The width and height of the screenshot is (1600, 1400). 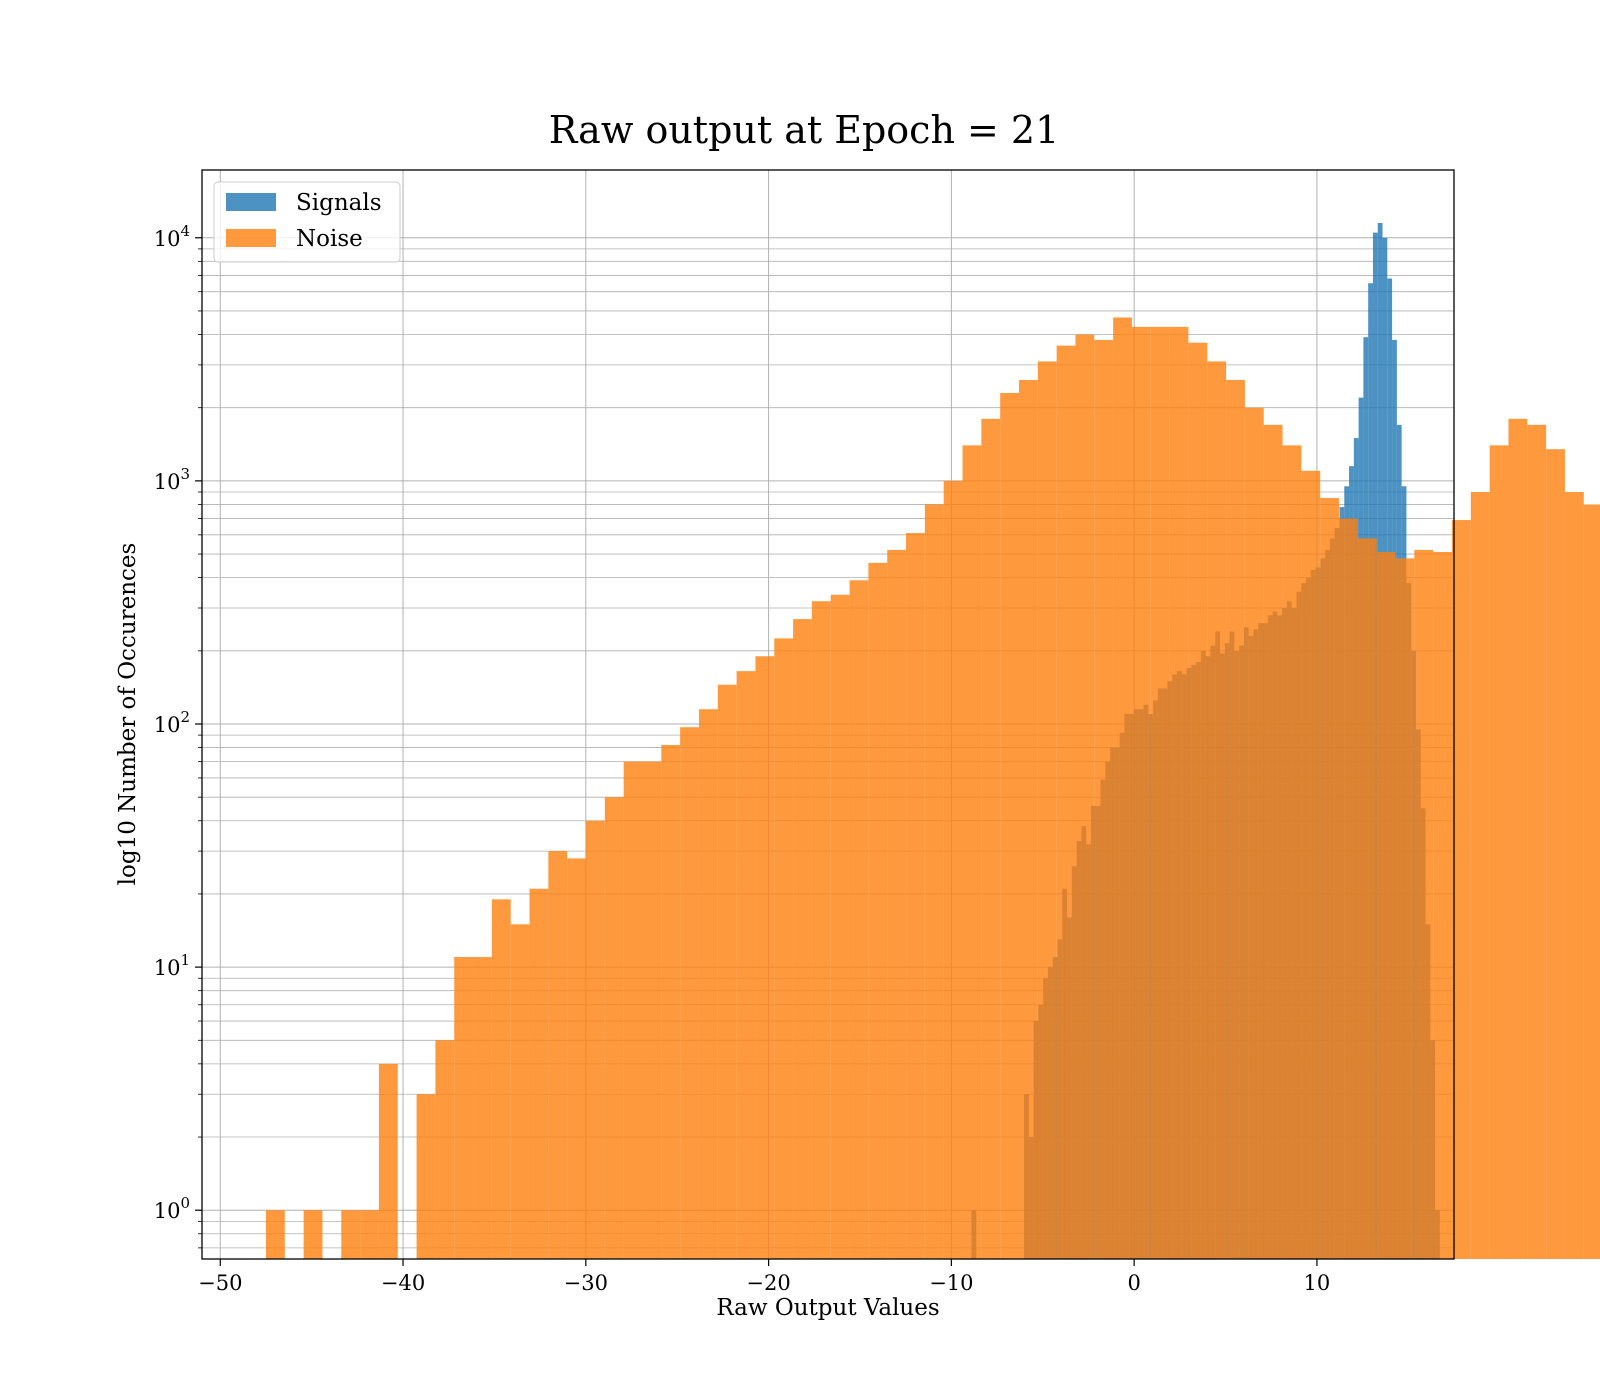 I want to click on y-tick-label: 10¹, so click(x=172, y=965).